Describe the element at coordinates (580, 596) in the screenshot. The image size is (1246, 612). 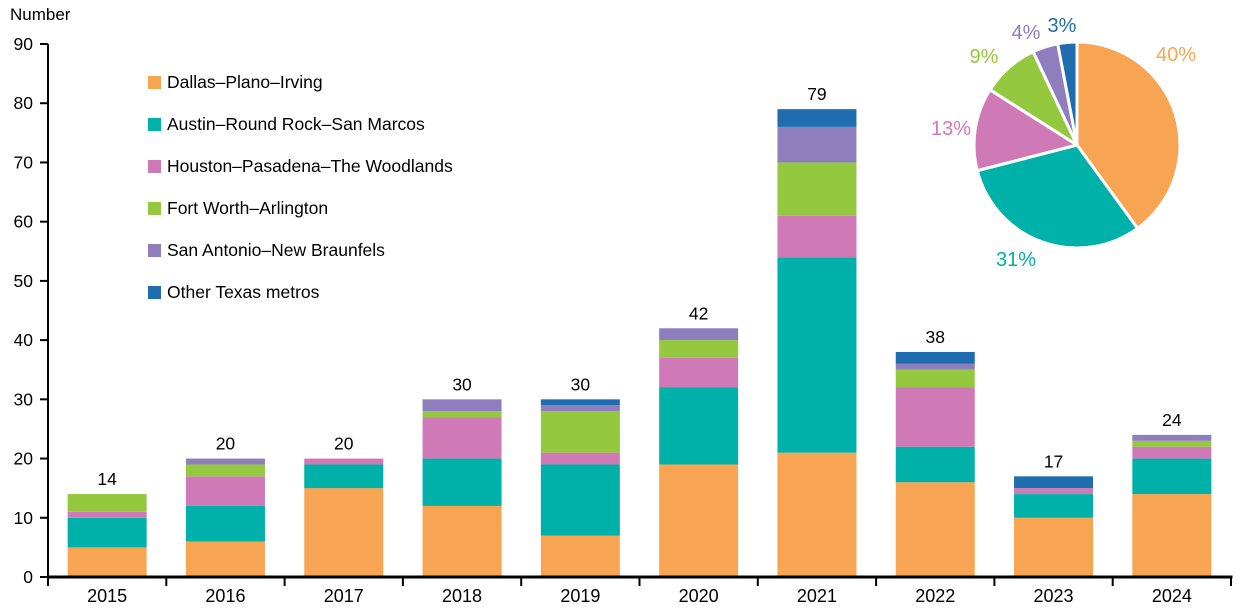
I see `x-tick-label: 2019` at that location.